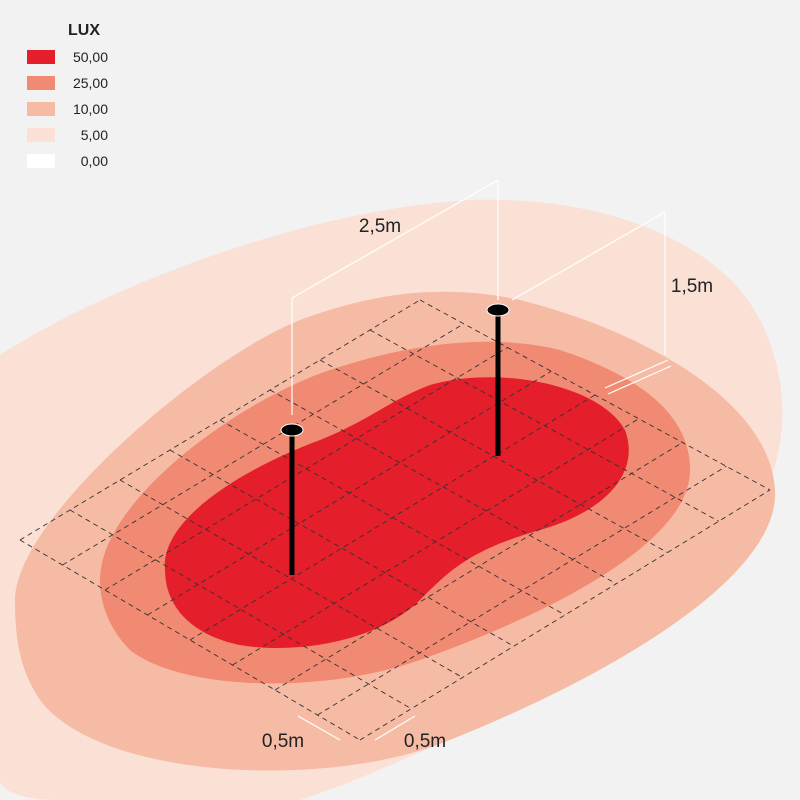 This screenshot has height=800, width=800. What do you see at coordinates (67, 109) in the screenshot?
I see `legend: 50,00 25,00 10,00 5,00 0,00` at bounding box center [67, 109].